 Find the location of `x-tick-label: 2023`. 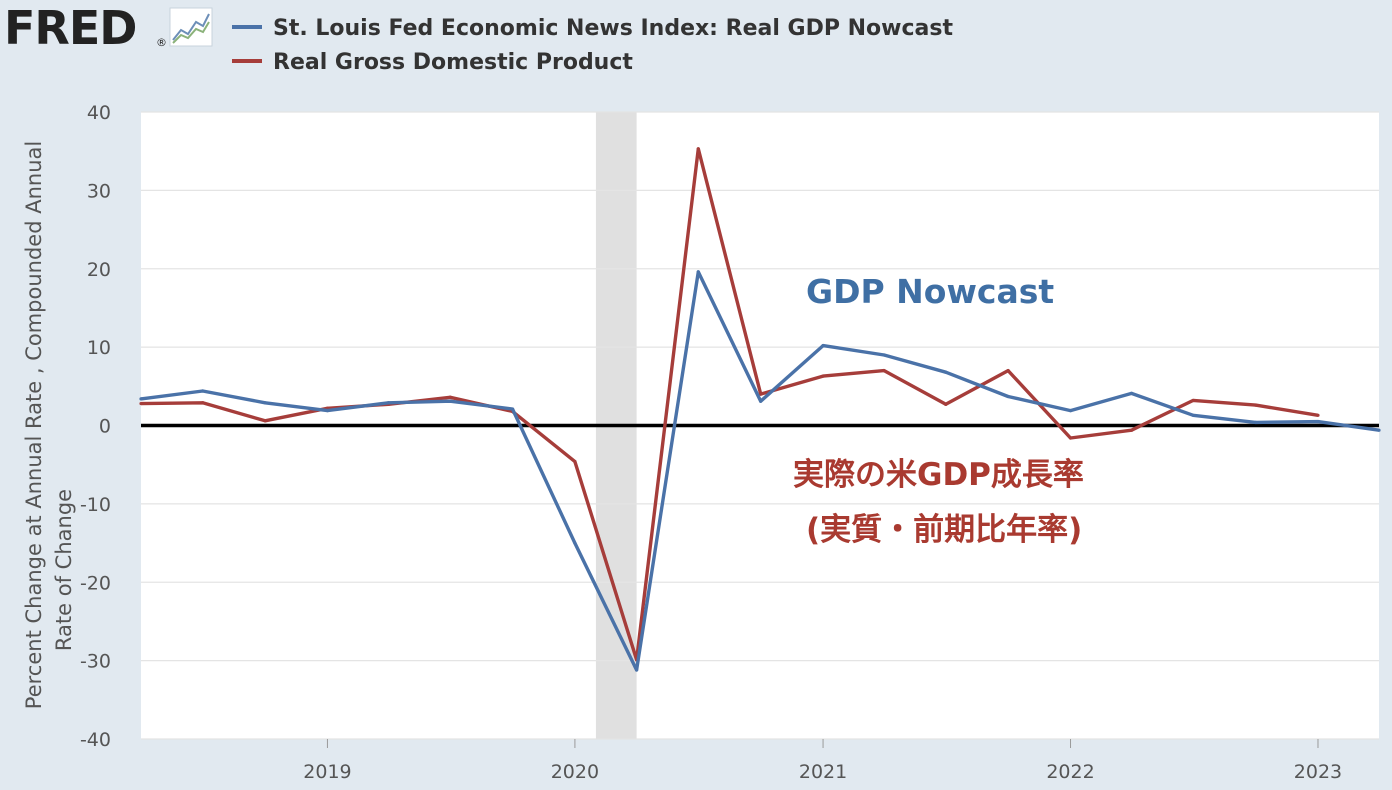

x-tick-label: 2023 is located at coordinates (1318, 772).